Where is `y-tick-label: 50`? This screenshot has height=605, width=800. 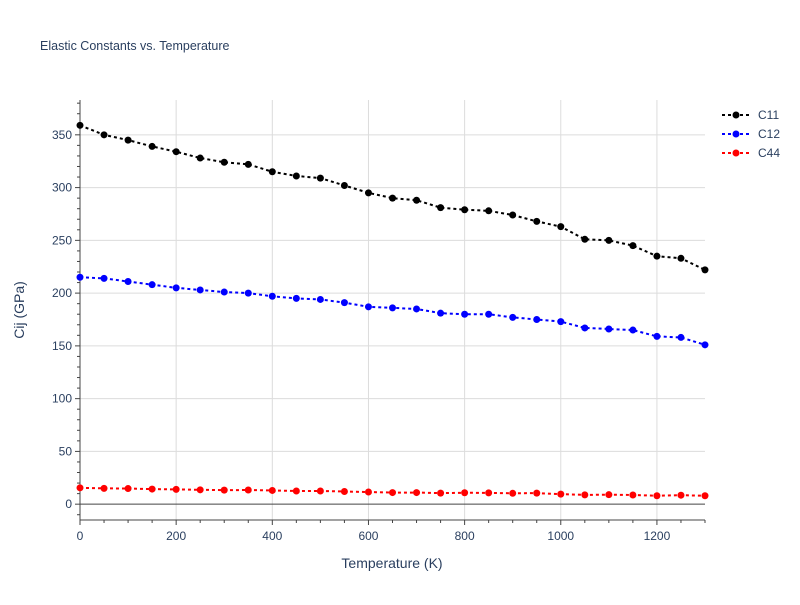 y-tick-label: 50 is located at coordinates (66, 451).